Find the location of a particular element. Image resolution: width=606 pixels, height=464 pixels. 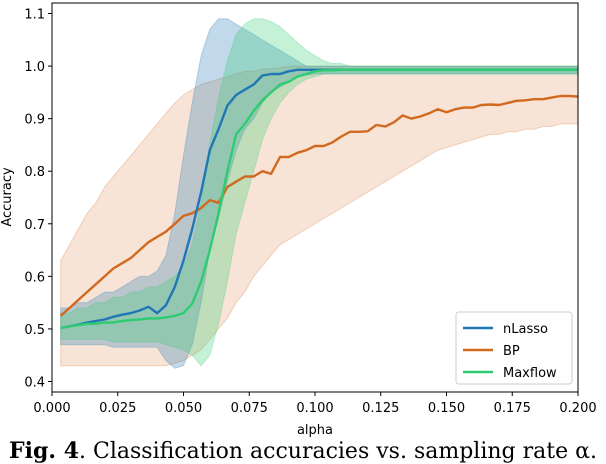

x-tick-label: 0.175 is located at coordinates (512, 408).